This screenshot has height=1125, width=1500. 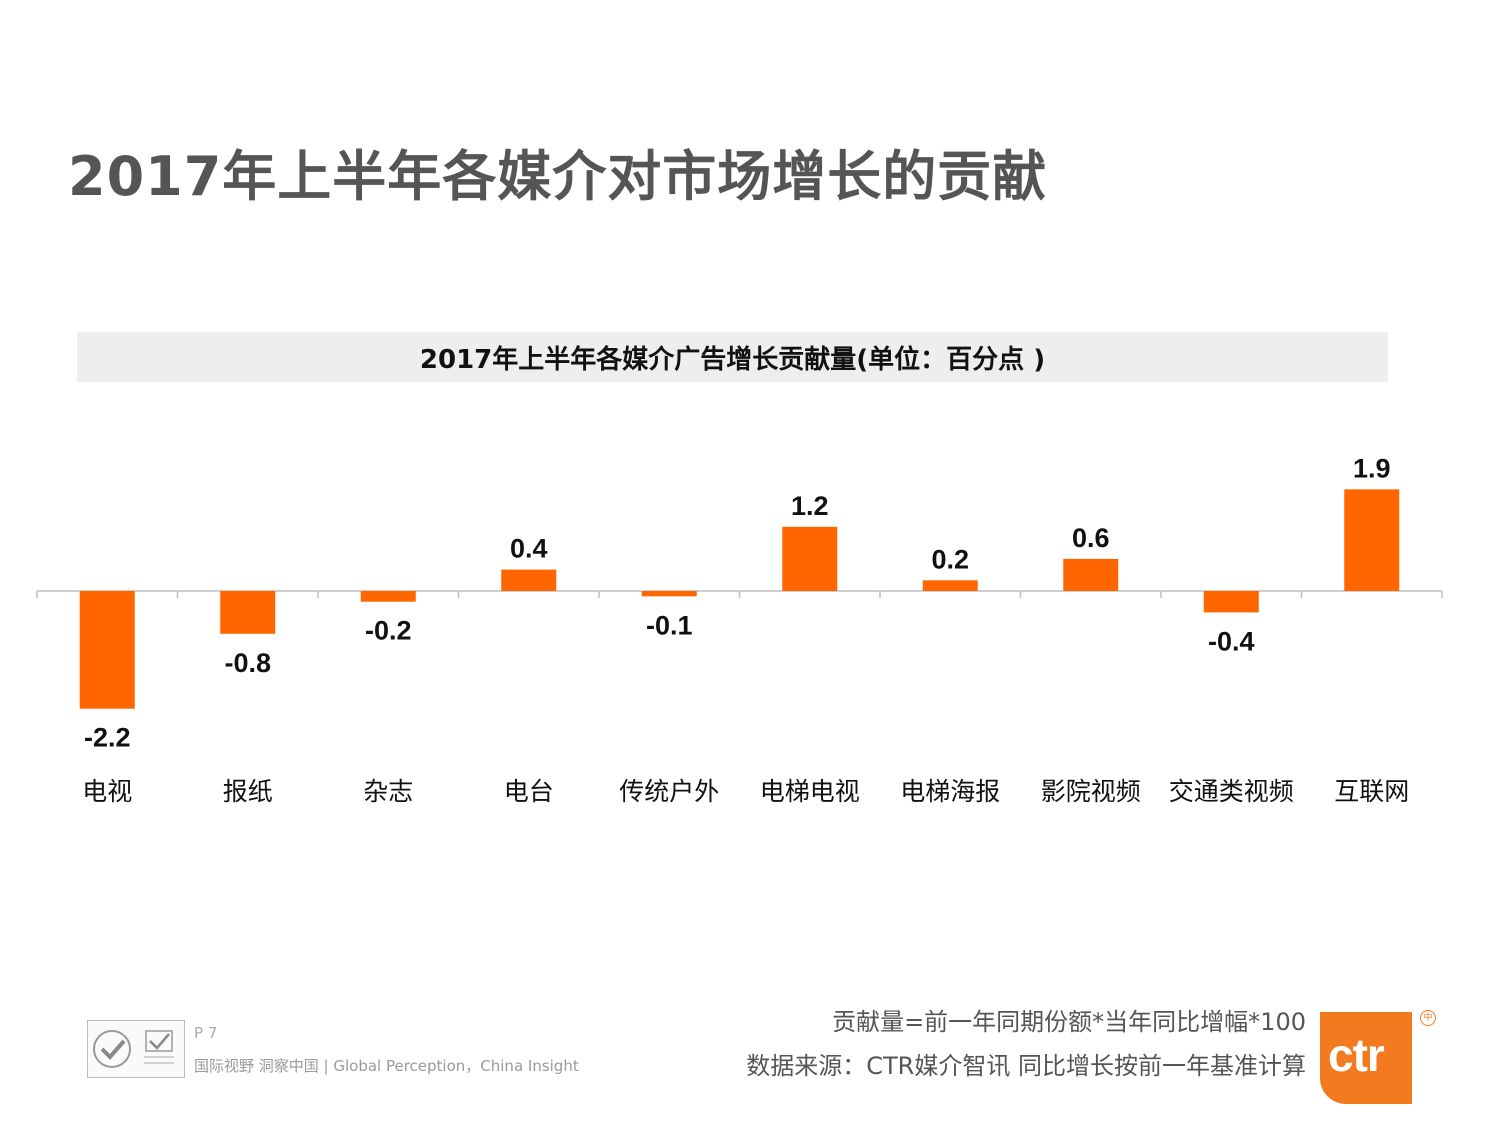 I want to click on bar-电台, so click(x=529, y=580).